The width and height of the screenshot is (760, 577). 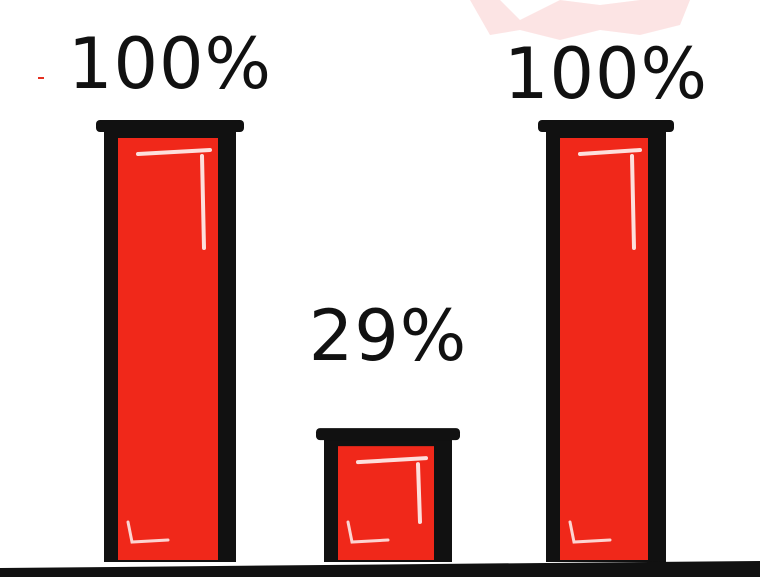 I want to click on bar-value-label: 29%, so click(x=388, y=336).